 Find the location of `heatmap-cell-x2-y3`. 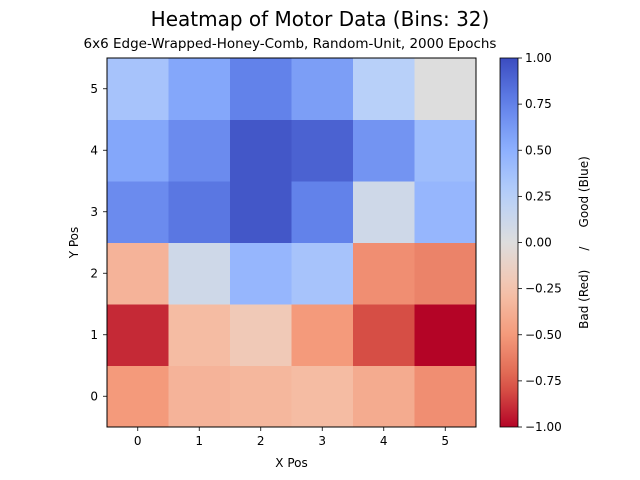

heatmap-cell-x2-y3 is located at coordinates (261, 212).